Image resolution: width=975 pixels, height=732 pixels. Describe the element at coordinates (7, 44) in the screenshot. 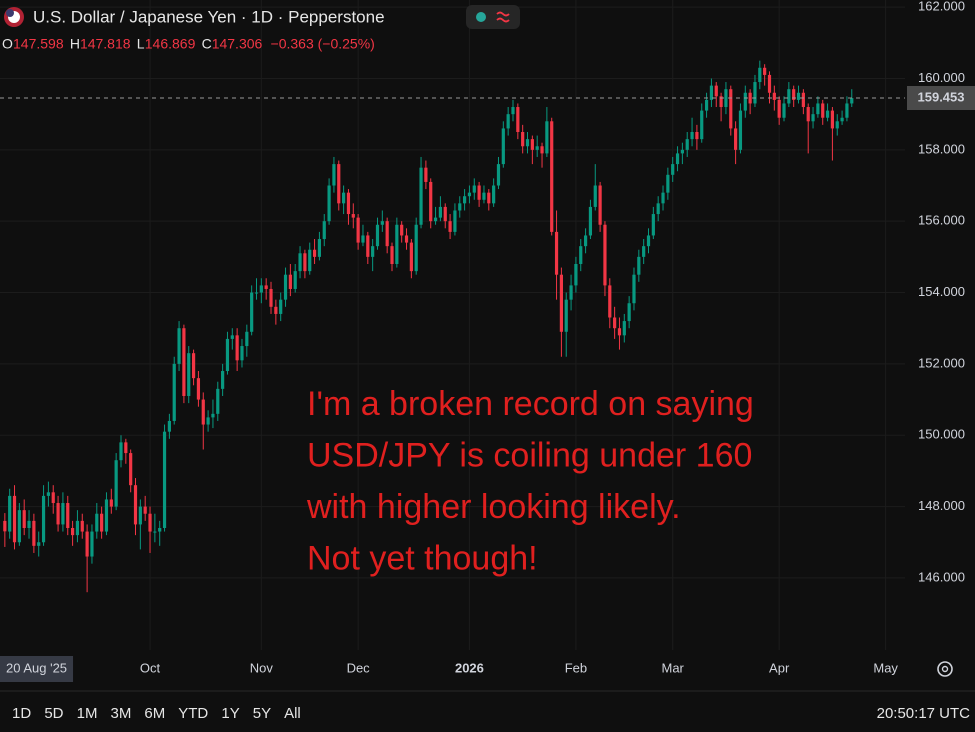

I see `ohlc-key: O` at that location.